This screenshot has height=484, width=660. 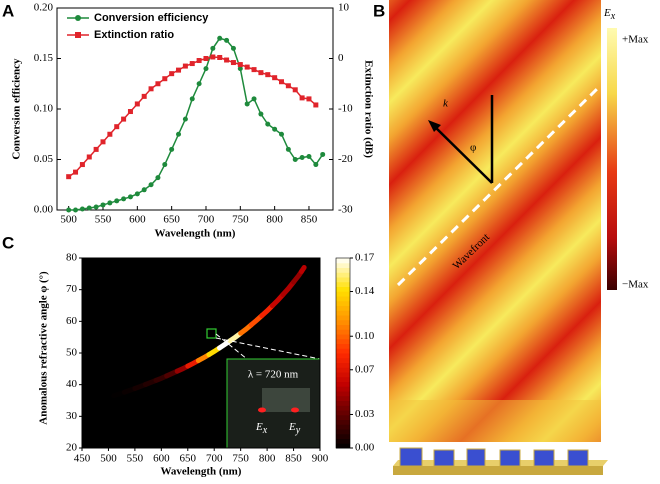 What do you see at coordinates (201, 472) in the screenshot?
I see `x-axis-label: Wavelength (nm)` at bounding box center [201, 472].